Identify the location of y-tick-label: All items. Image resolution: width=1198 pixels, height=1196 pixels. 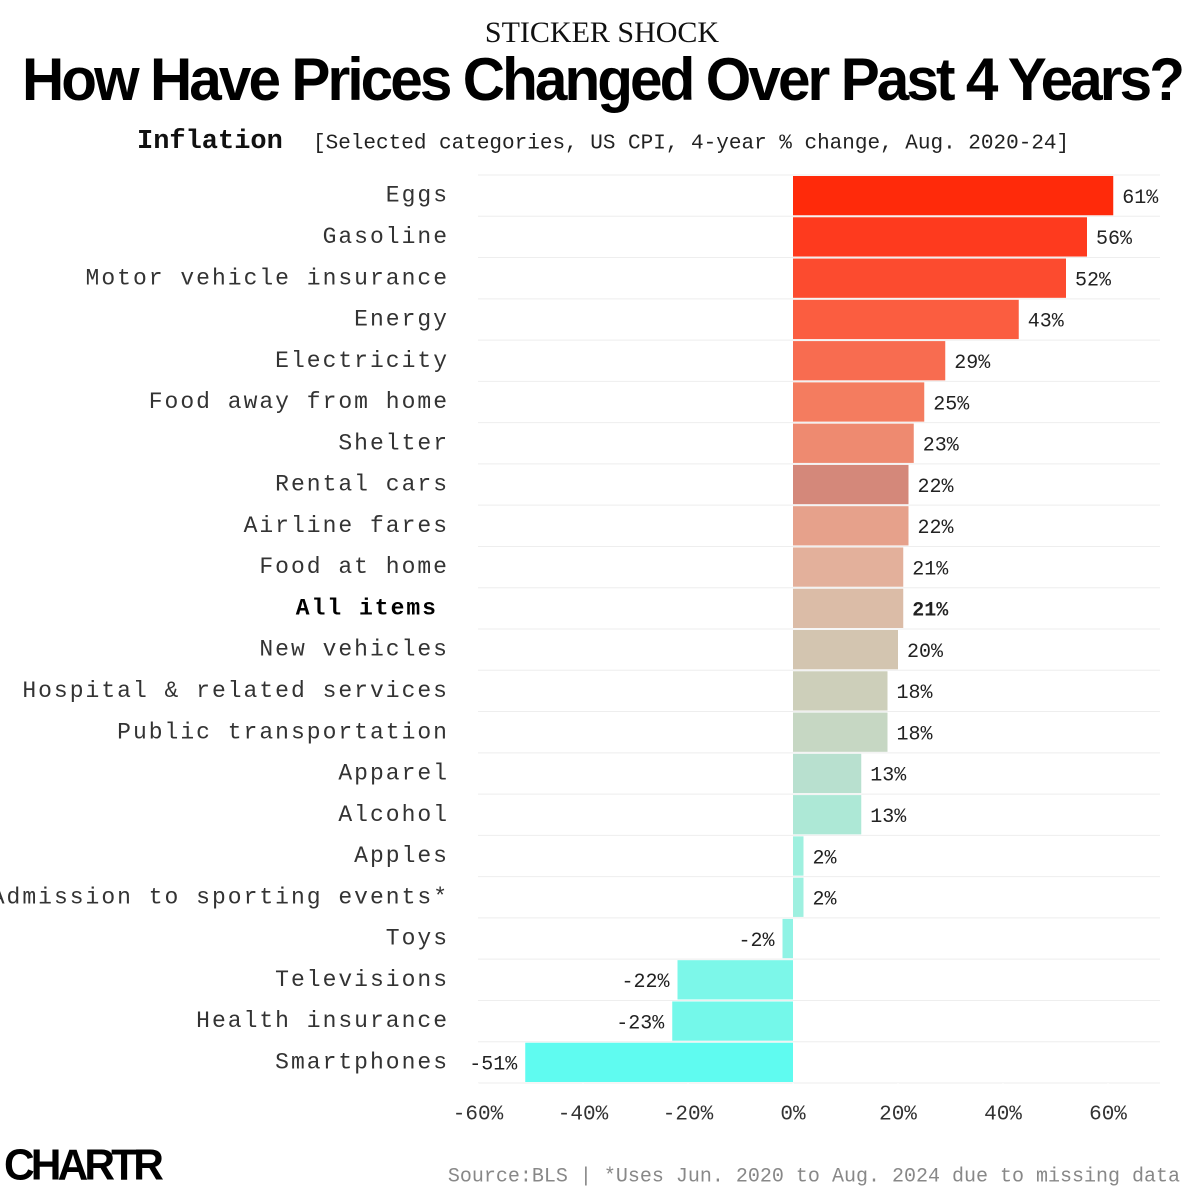
(367, 608).